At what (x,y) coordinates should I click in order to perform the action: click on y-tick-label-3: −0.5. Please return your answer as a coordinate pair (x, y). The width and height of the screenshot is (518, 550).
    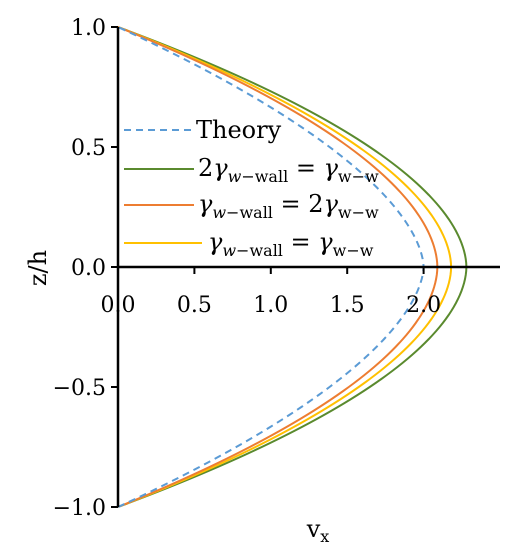
    Looking at the image, I should click on (79, 388).